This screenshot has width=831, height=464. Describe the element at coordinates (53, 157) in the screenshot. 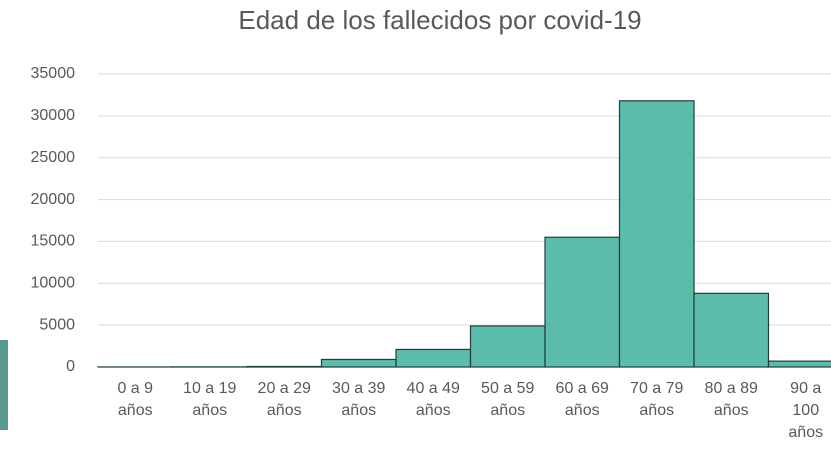

I see `y-tick-label: 25000` at that location.